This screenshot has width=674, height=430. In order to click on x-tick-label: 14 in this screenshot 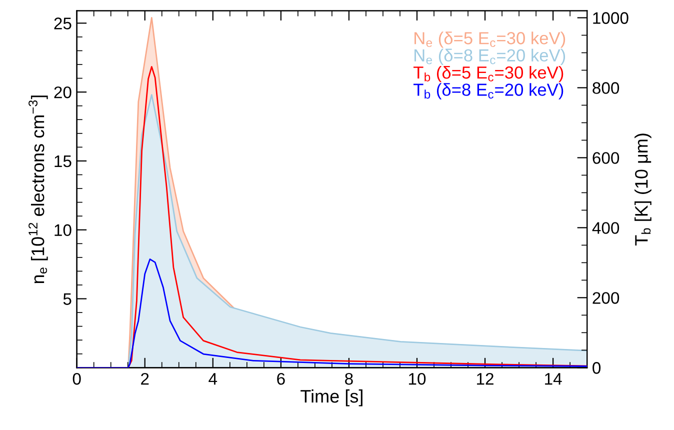, I will do `click(553, 379)`.